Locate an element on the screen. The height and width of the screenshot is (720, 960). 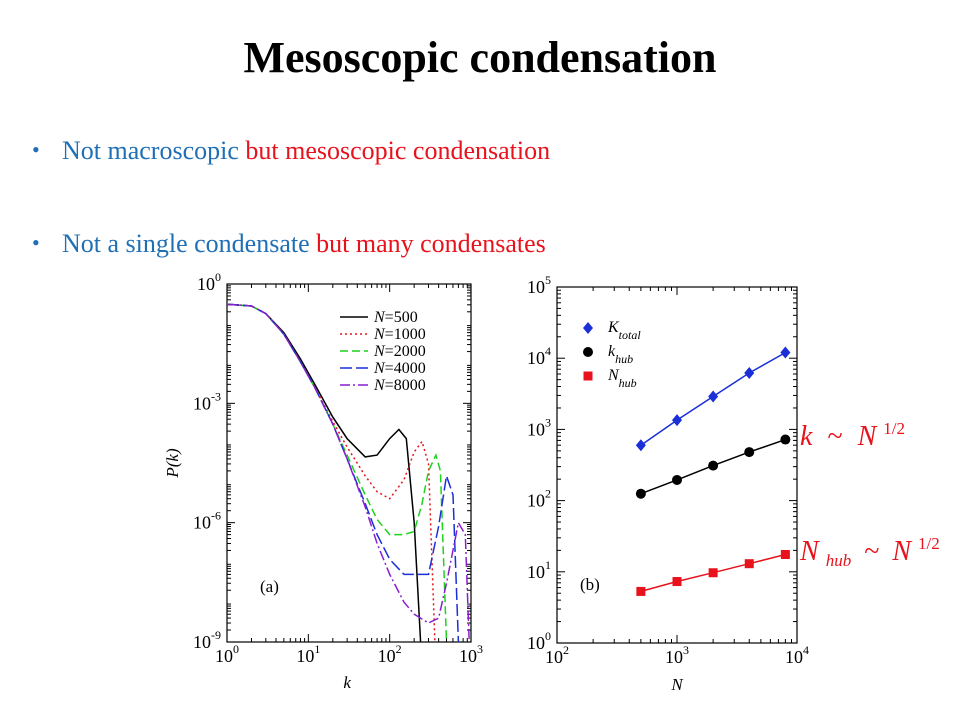
panel-a-plot-frame is located at coordinates (349, 463).